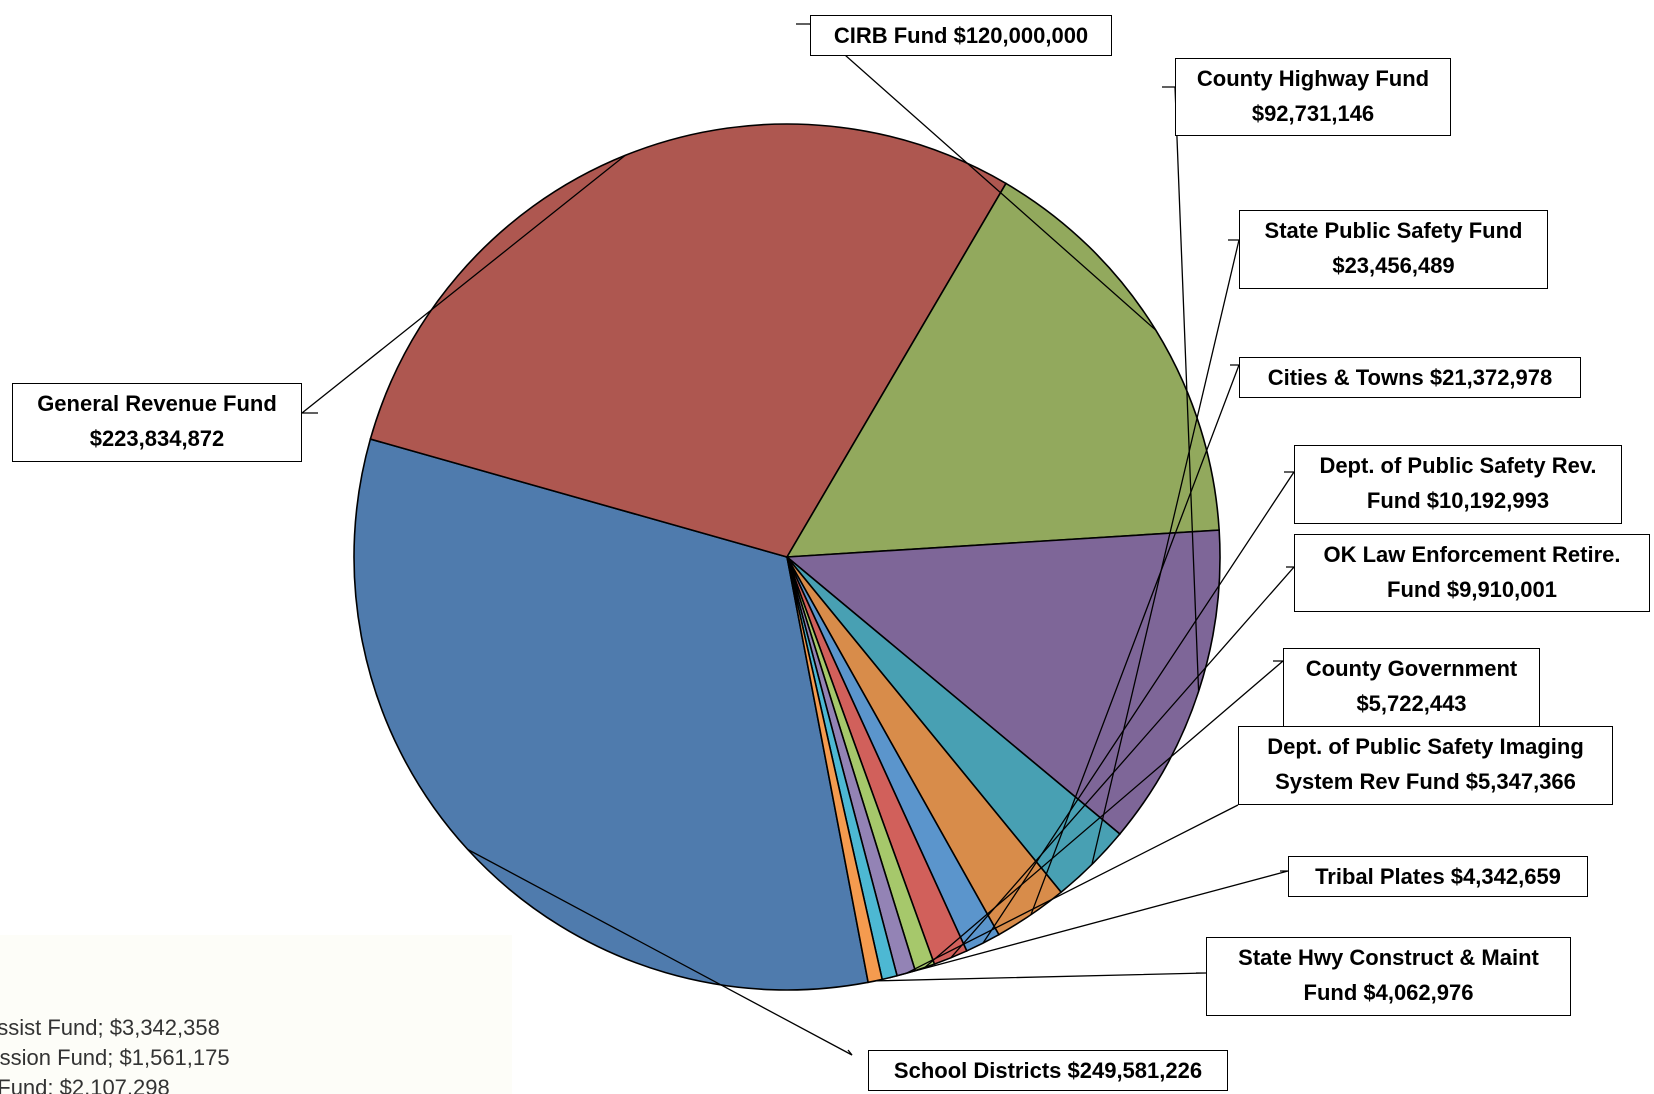 Image resolution: width=1654 pixels, height=1094 pixels. Describe the element at coordinates (115, 1057) in the screenshot. I see `other-fund-entry: Commission Fund; $1,561,175` at that location.